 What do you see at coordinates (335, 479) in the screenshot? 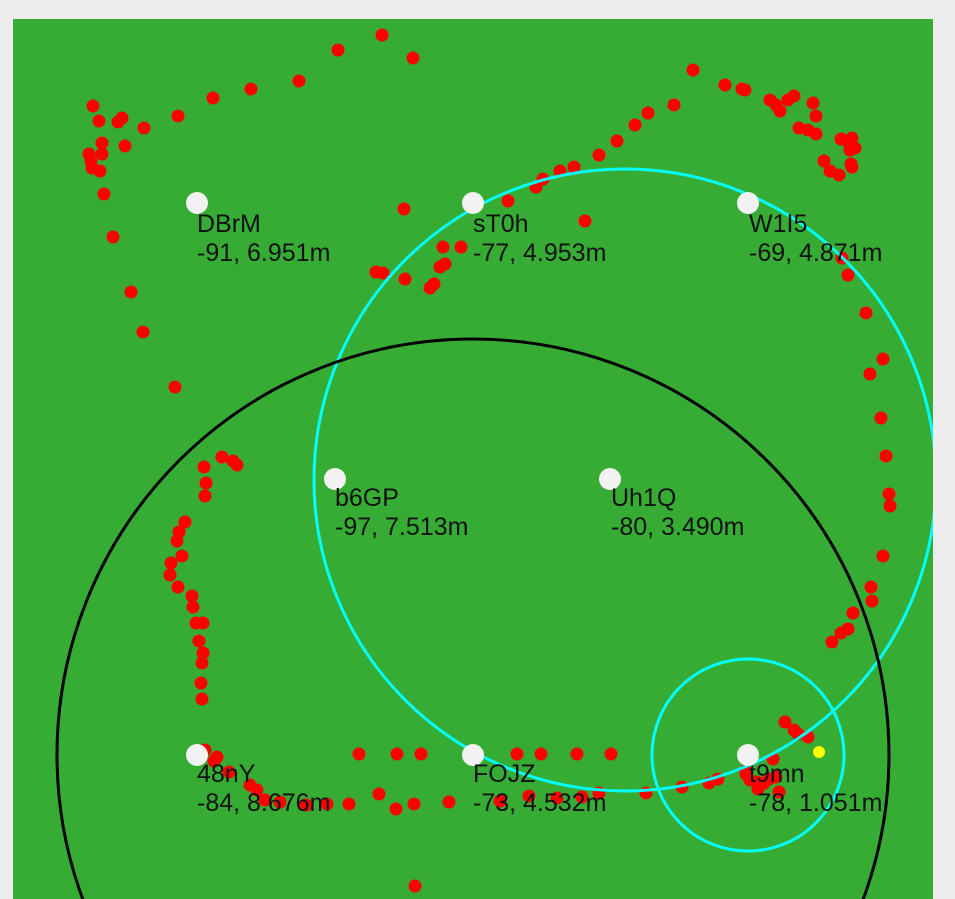
I see `beacon-dot-b6gp` at bounding box center [335, 479].